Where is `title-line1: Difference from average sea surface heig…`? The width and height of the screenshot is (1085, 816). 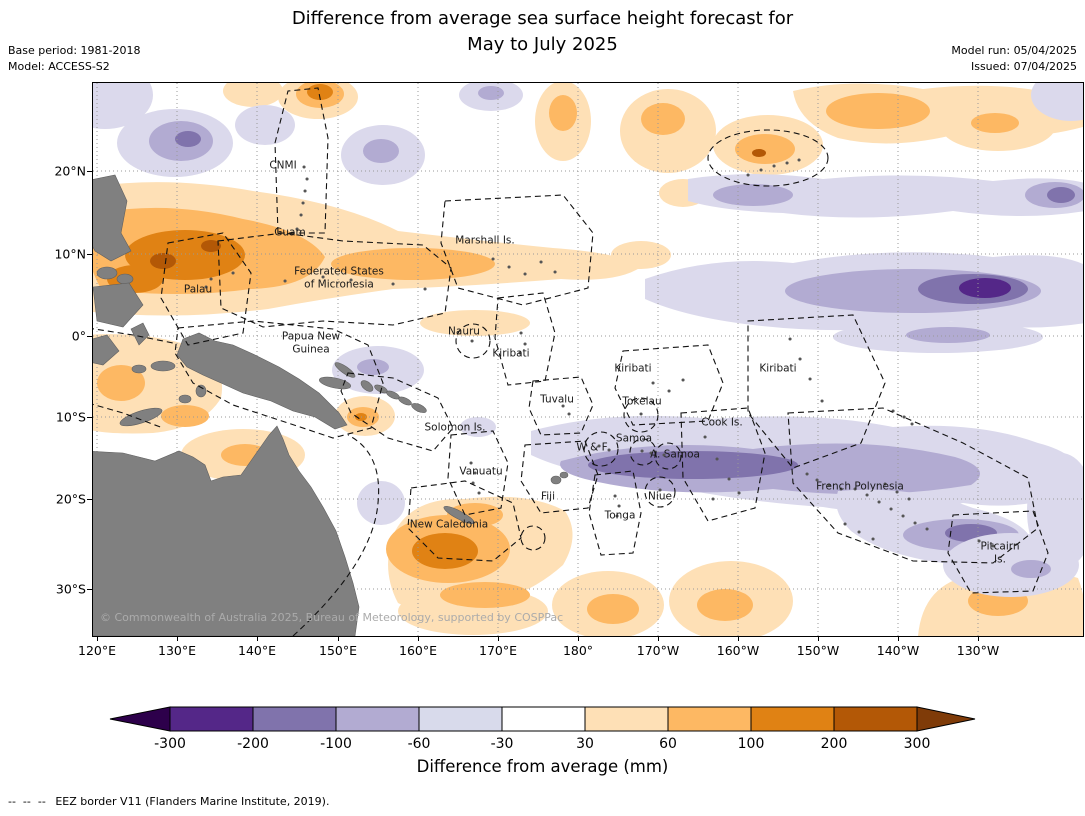 title-line1: Difference from average sea surface heig… is located at coordinates (542, 18).